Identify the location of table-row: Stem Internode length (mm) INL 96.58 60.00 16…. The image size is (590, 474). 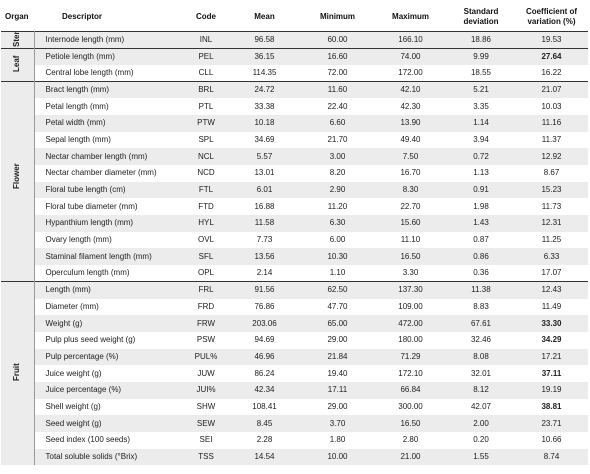
(294, 40).